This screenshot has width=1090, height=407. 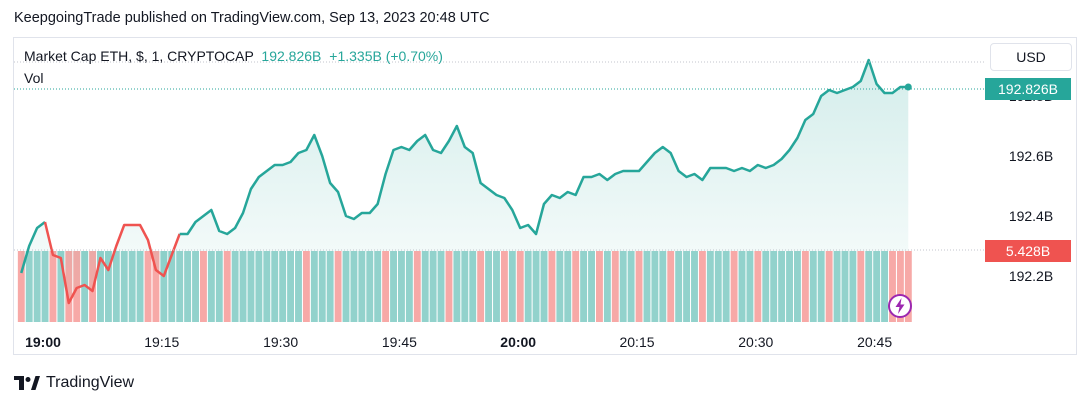 What do you see at coordinates (1031, 276) in the screenshot?
I see `y-tick-label: 192.2B` at bounding box center [1031, 276].